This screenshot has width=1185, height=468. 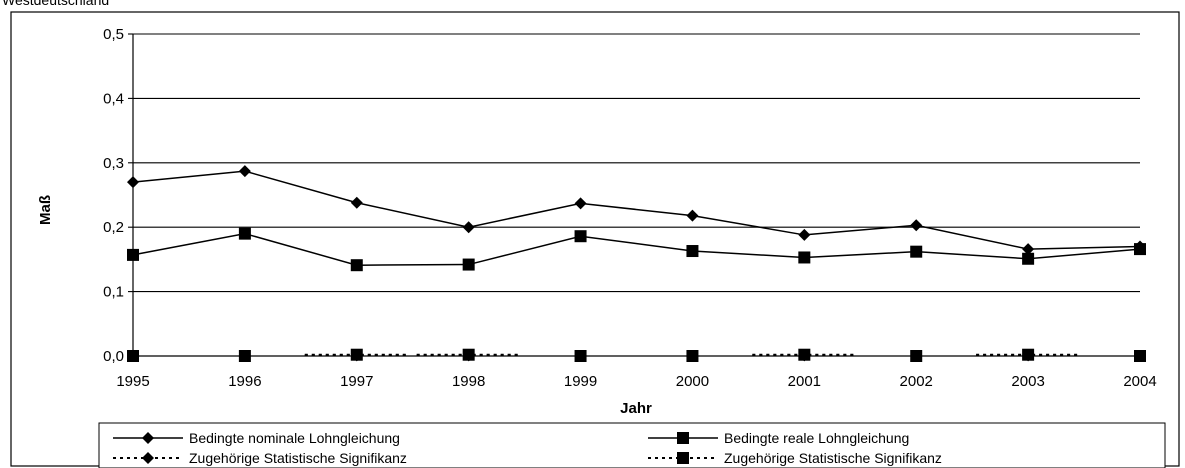 What do you see at coordinates (132, 381) in the screenshot?
I see `x-tick-label: 1995` at bounding box center [132, 381].